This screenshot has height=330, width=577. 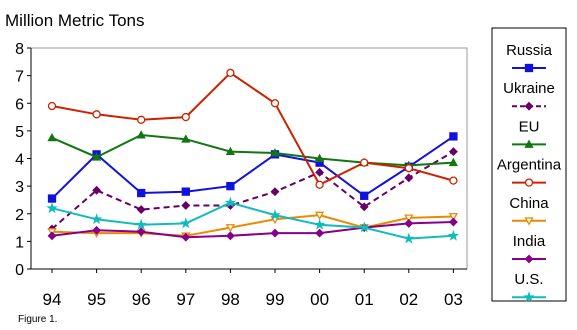 I want to click on legend-label: EU, so click(x=529, y=126).